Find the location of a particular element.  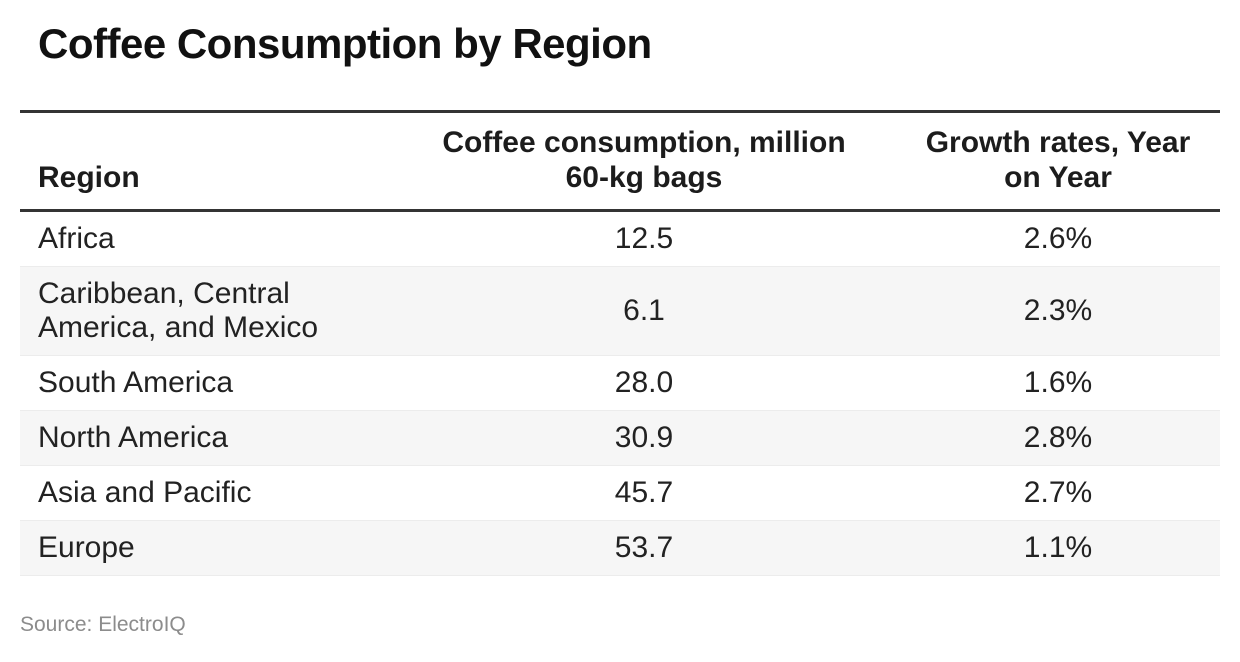

consumption-cell: 6.1 is located at coordinates (644, 311).